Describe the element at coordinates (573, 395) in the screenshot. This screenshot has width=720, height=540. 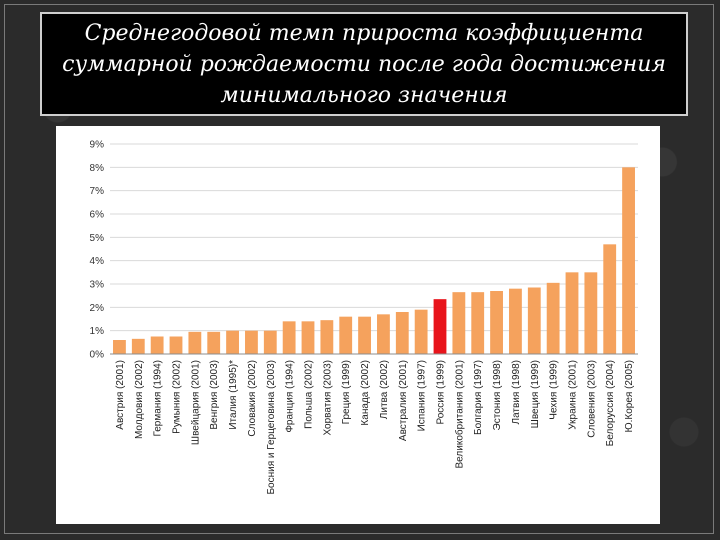
I see `x-tick-label: Украина (2001)` at that location.